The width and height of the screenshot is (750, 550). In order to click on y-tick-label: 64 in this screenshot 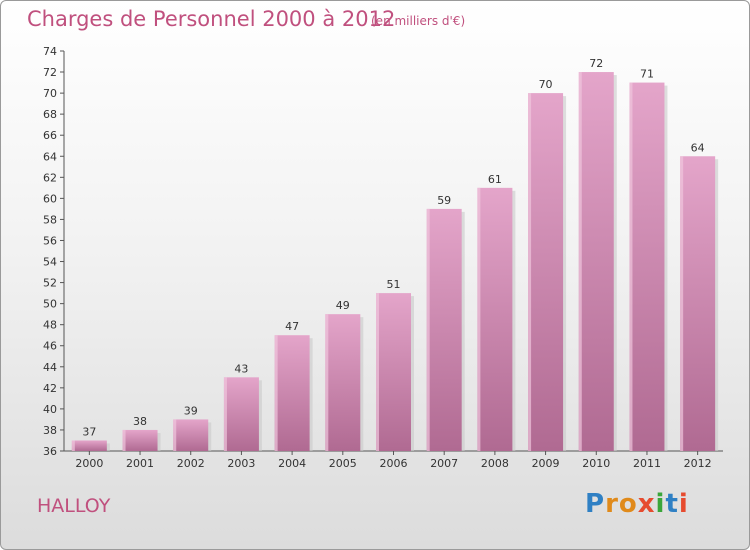, I will do `click(50, 156)`.